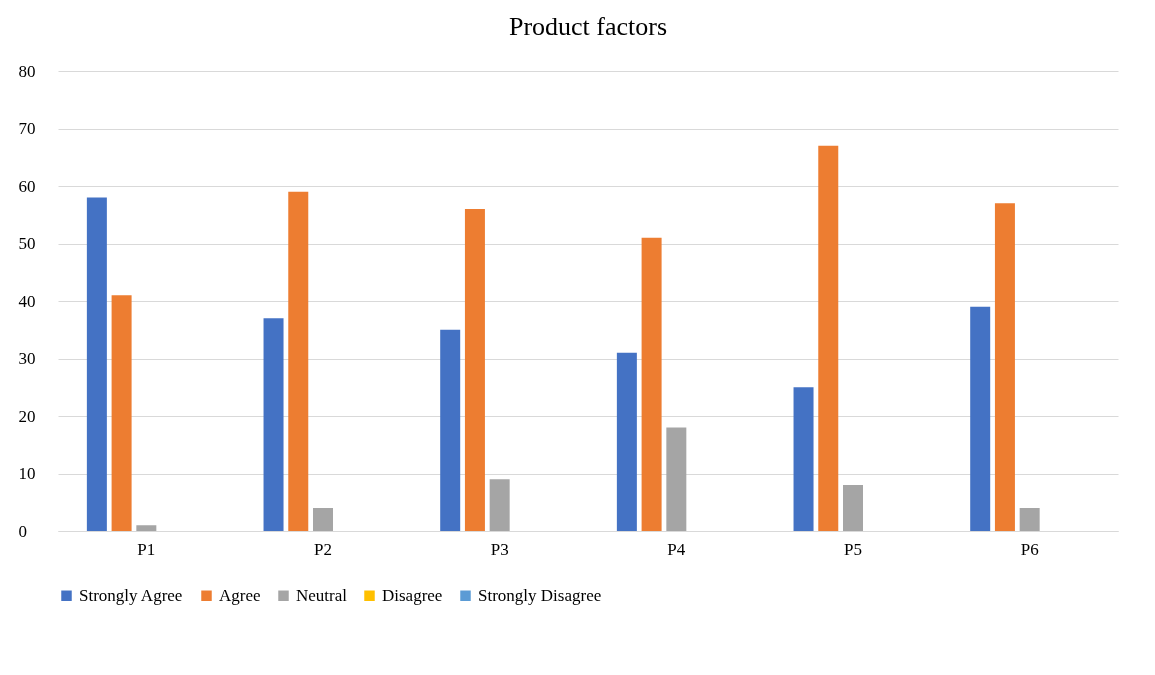 This screenshot has width=1155, height=675. What do you see at coordinates (27, 71) in the screenshot?
I see `y-tick-label: 80` at bounding box center [27, 71].